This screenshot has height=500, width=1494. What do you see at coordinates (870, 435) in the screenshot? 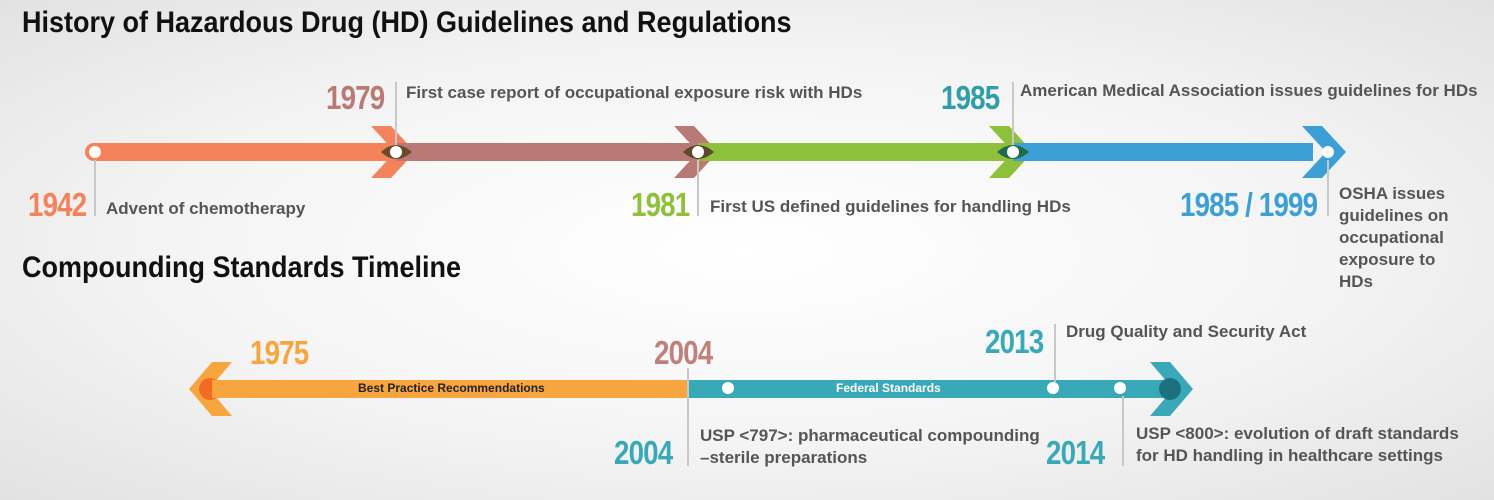
I see `event-2004-text-line1: USP <797>: pharmaceutical compounding` at bounding box center [870, 435].